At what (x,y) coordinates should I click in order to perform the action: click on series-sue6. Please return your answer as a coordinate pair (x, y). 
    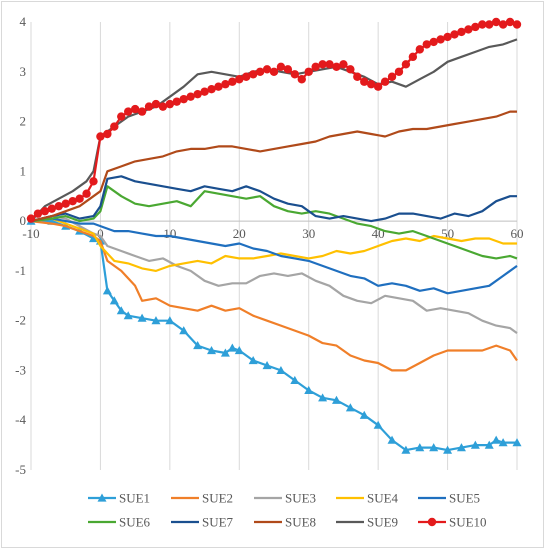
    Looking at the image, I should click on (274, 222).